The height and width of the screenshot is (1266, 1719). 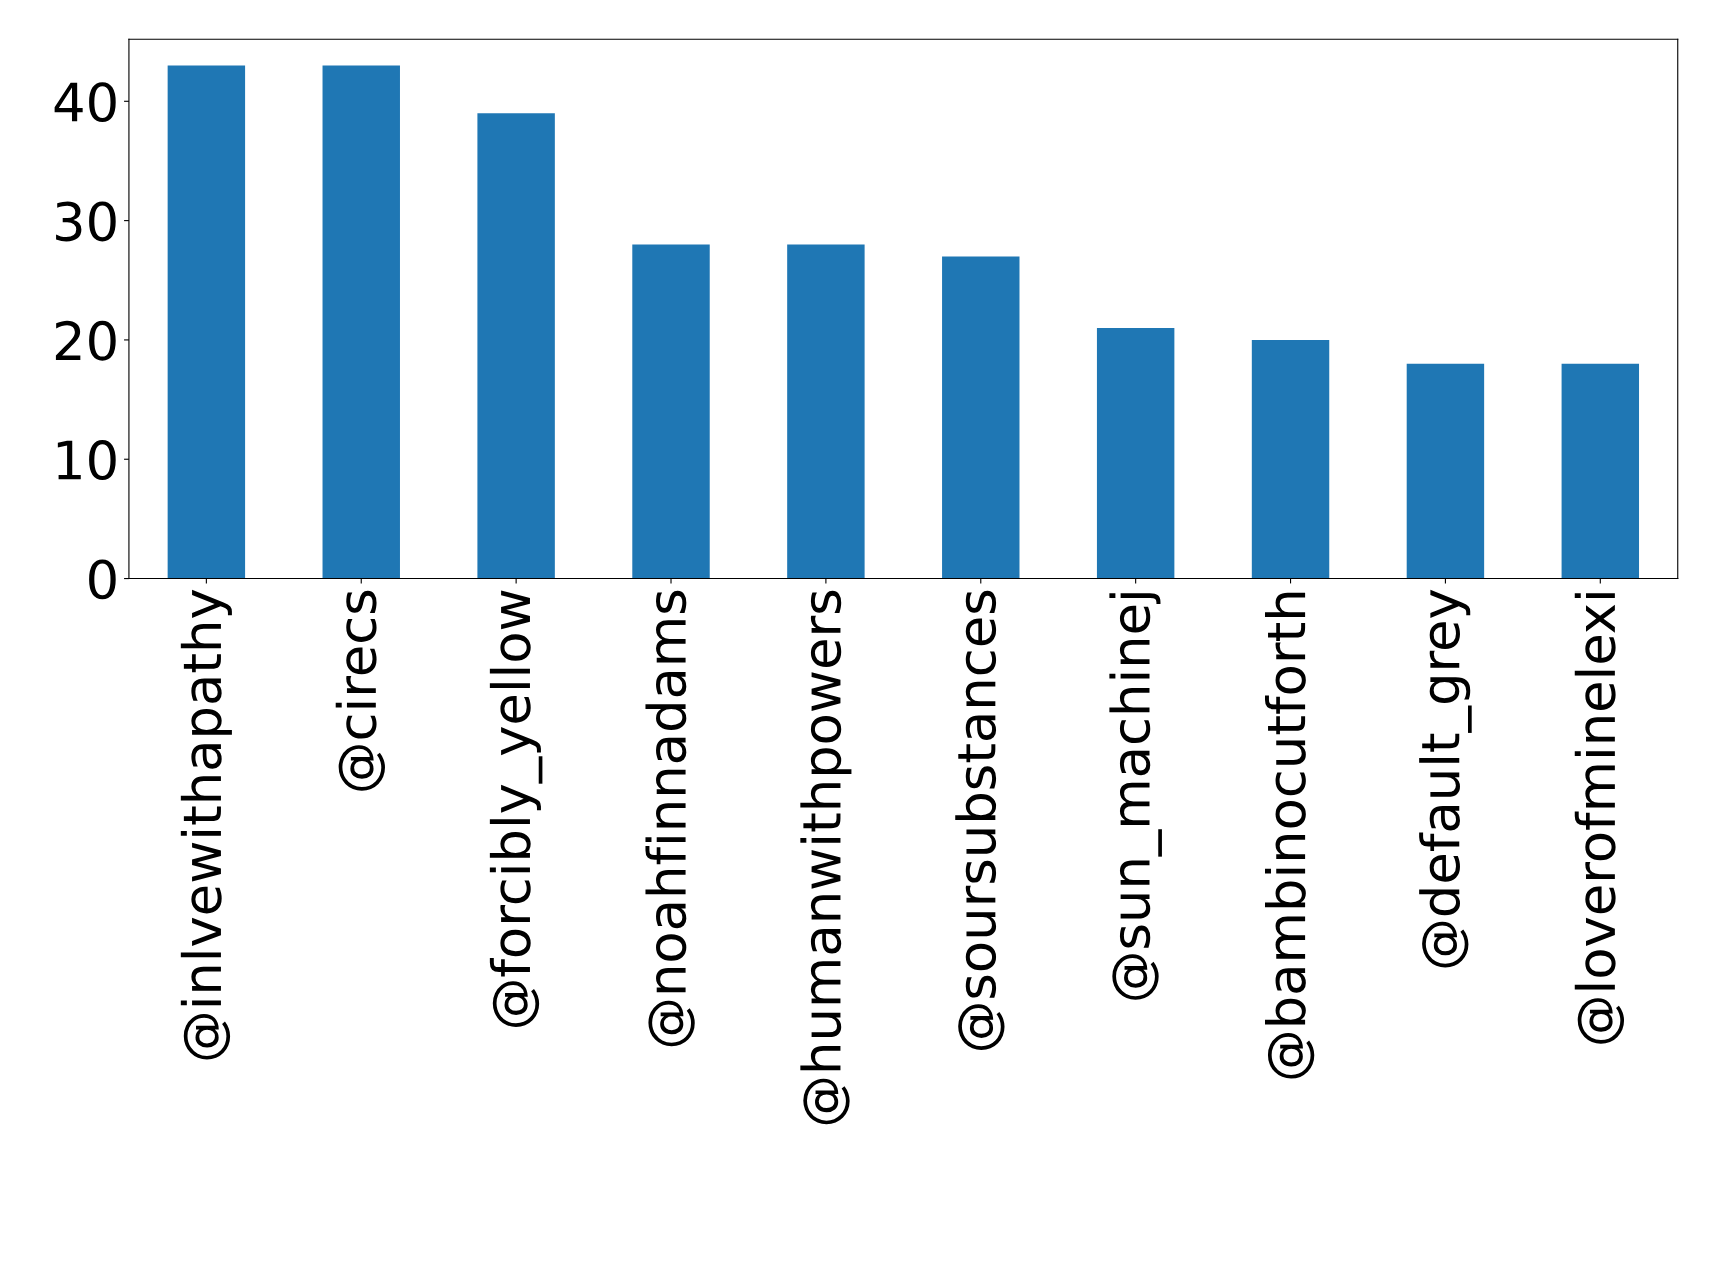 I want to click on y-tick-label: 40, so click(x=85, y=102).